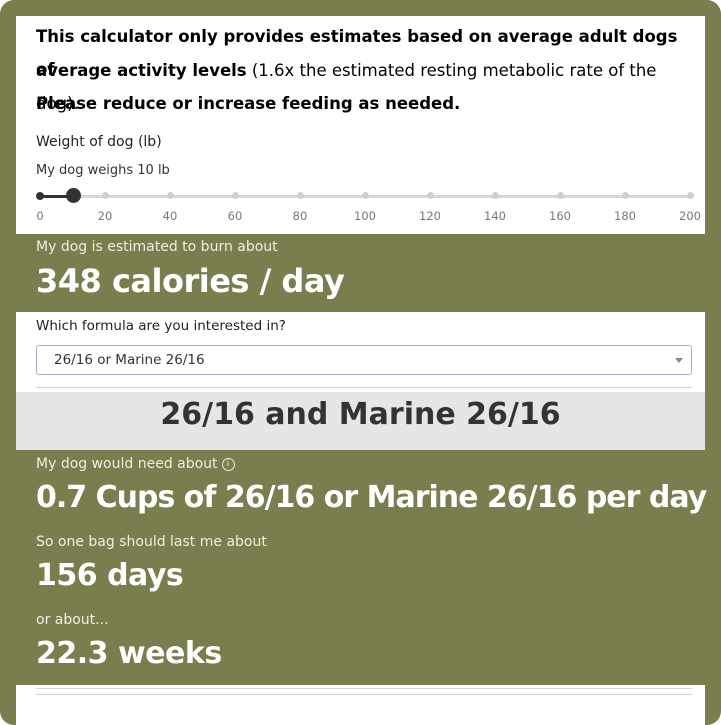 This screenshot has height=725, width=721. What do you see at coordinates (105, 216) in the screenshot?
I see `slider-tick-label: 20` at bounding box center [105, 216].